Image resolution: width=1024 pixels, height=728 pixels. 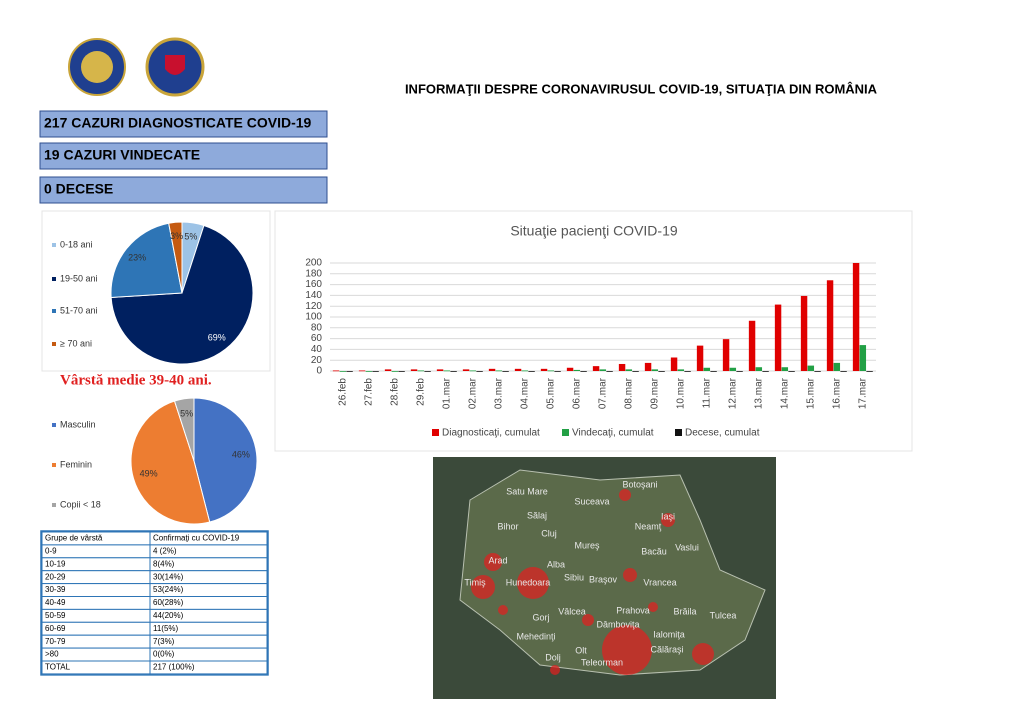 What do you see at coordinates (51, 550) in the screenshot?
I see `table-text: 0-9` at bounding box center [51, 550].